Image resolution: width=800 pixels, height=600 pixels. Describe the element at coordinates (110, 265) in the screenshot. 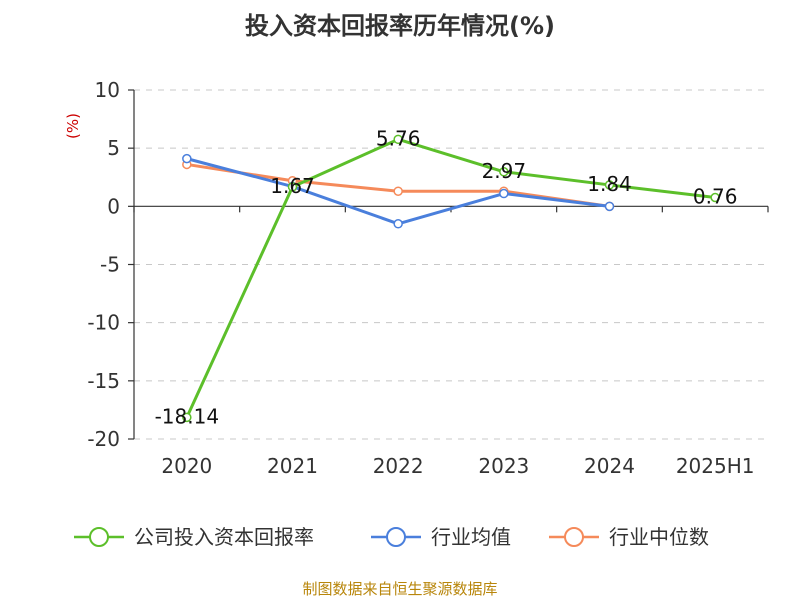

I see `y-tick-label: -5` at that location.